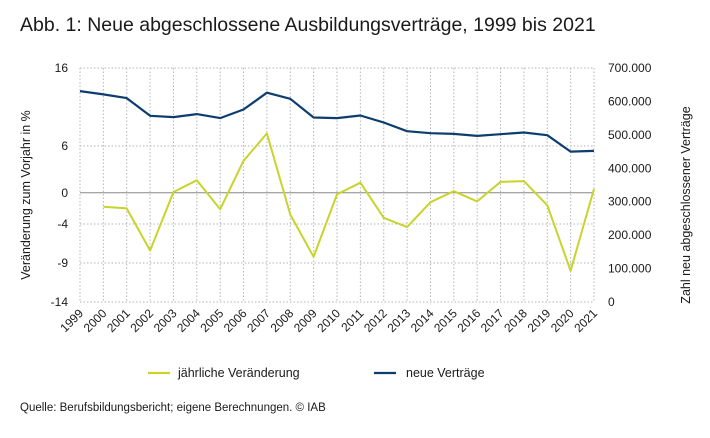 This screenshot has width=710, height=438. Describe the element at coordinates (539, 320) in the screenshot. I see `x-tick-label: 2019` at that location.